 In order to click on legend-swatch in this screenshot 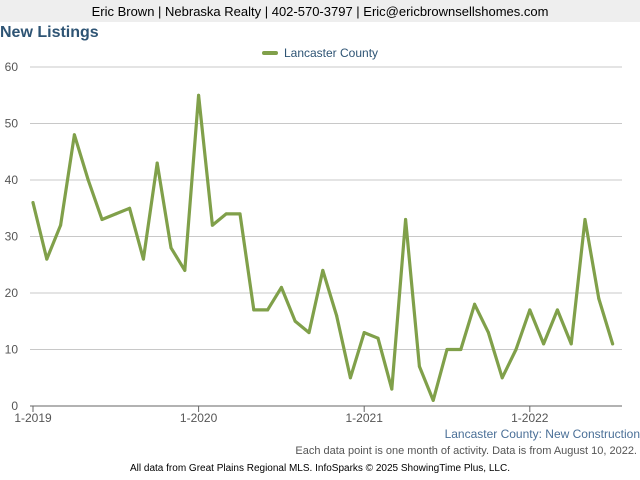, I will do `click(269, 53)`.